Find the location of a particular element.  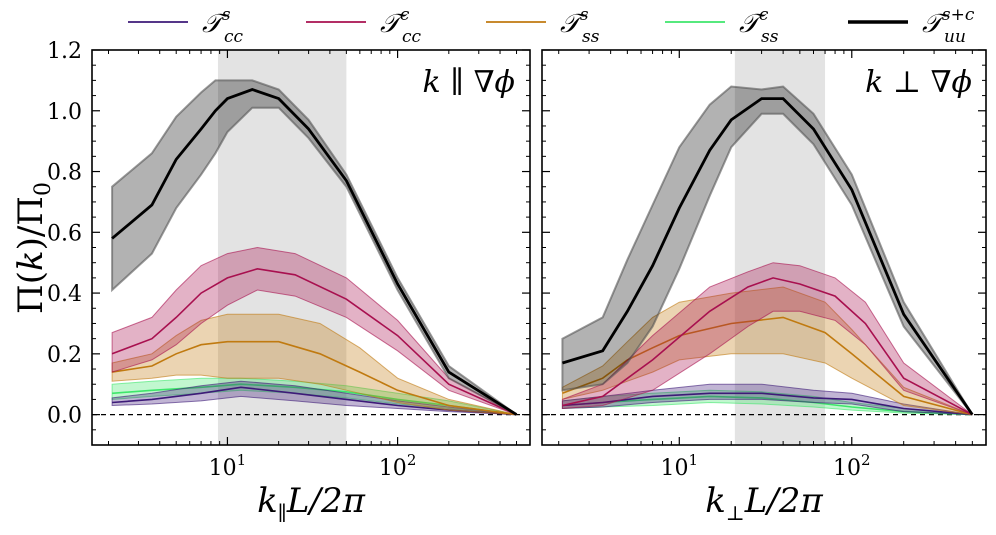

legend-label-Tcc_c: 𝒯c cc is located at coordinates (401, 26).